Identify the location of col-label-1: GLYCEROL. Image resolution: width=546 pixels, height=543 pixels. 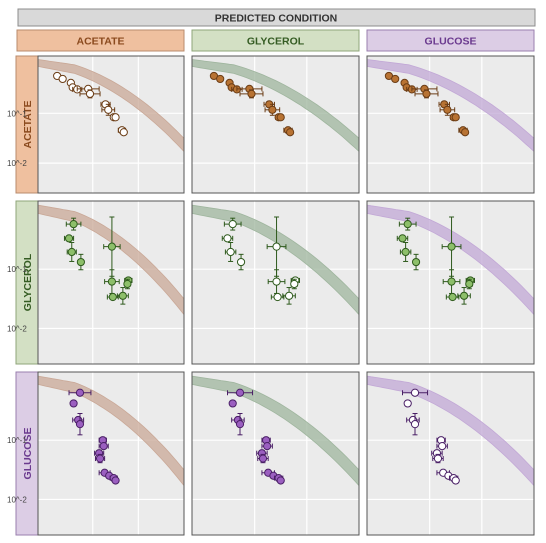
(276, 42).